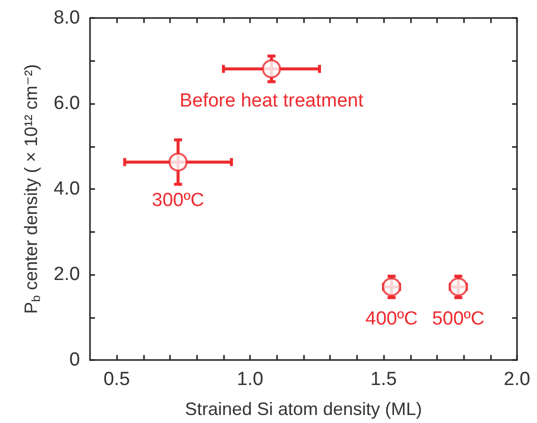 The width and height of the screenshot is (537, 423). I want to click on annotation: 300ºC, so click(178, 200).